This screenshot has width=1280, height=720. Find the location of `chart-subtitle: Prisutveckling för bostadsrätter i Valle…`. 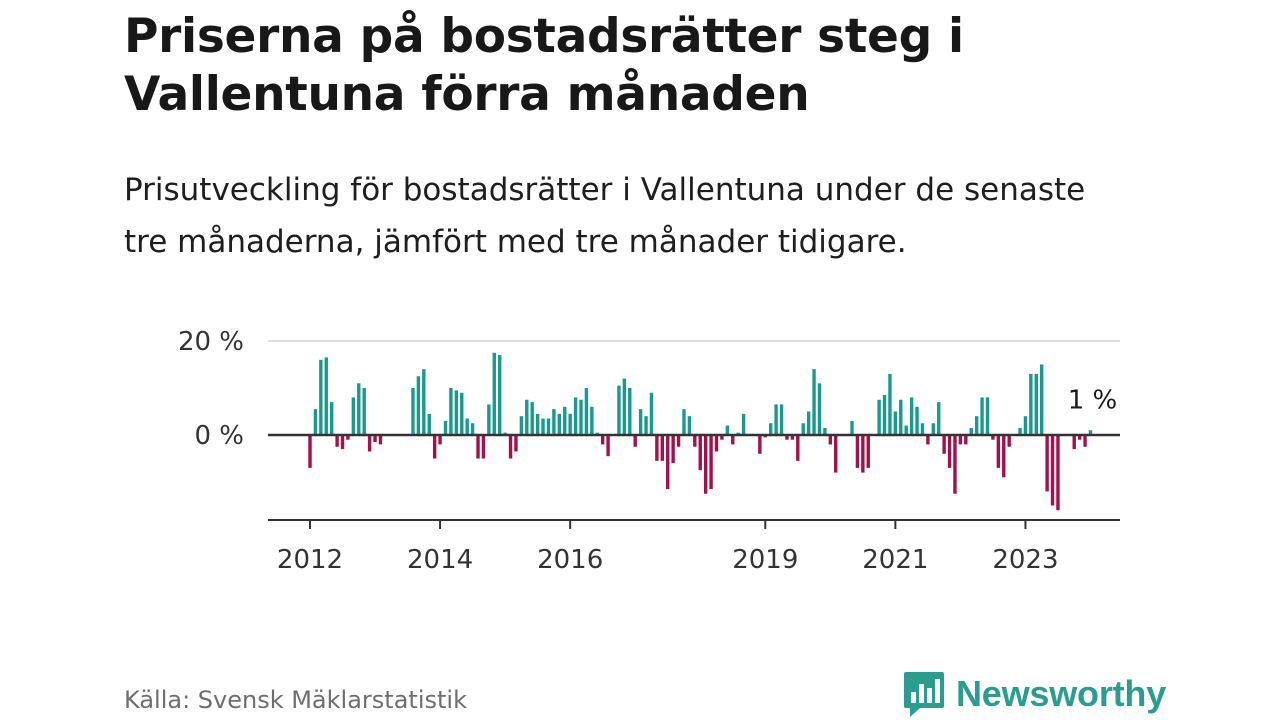

chart-subtitle: Prisutveckling för bostadsrätter i Valle… is located at coordinates (605, 216).